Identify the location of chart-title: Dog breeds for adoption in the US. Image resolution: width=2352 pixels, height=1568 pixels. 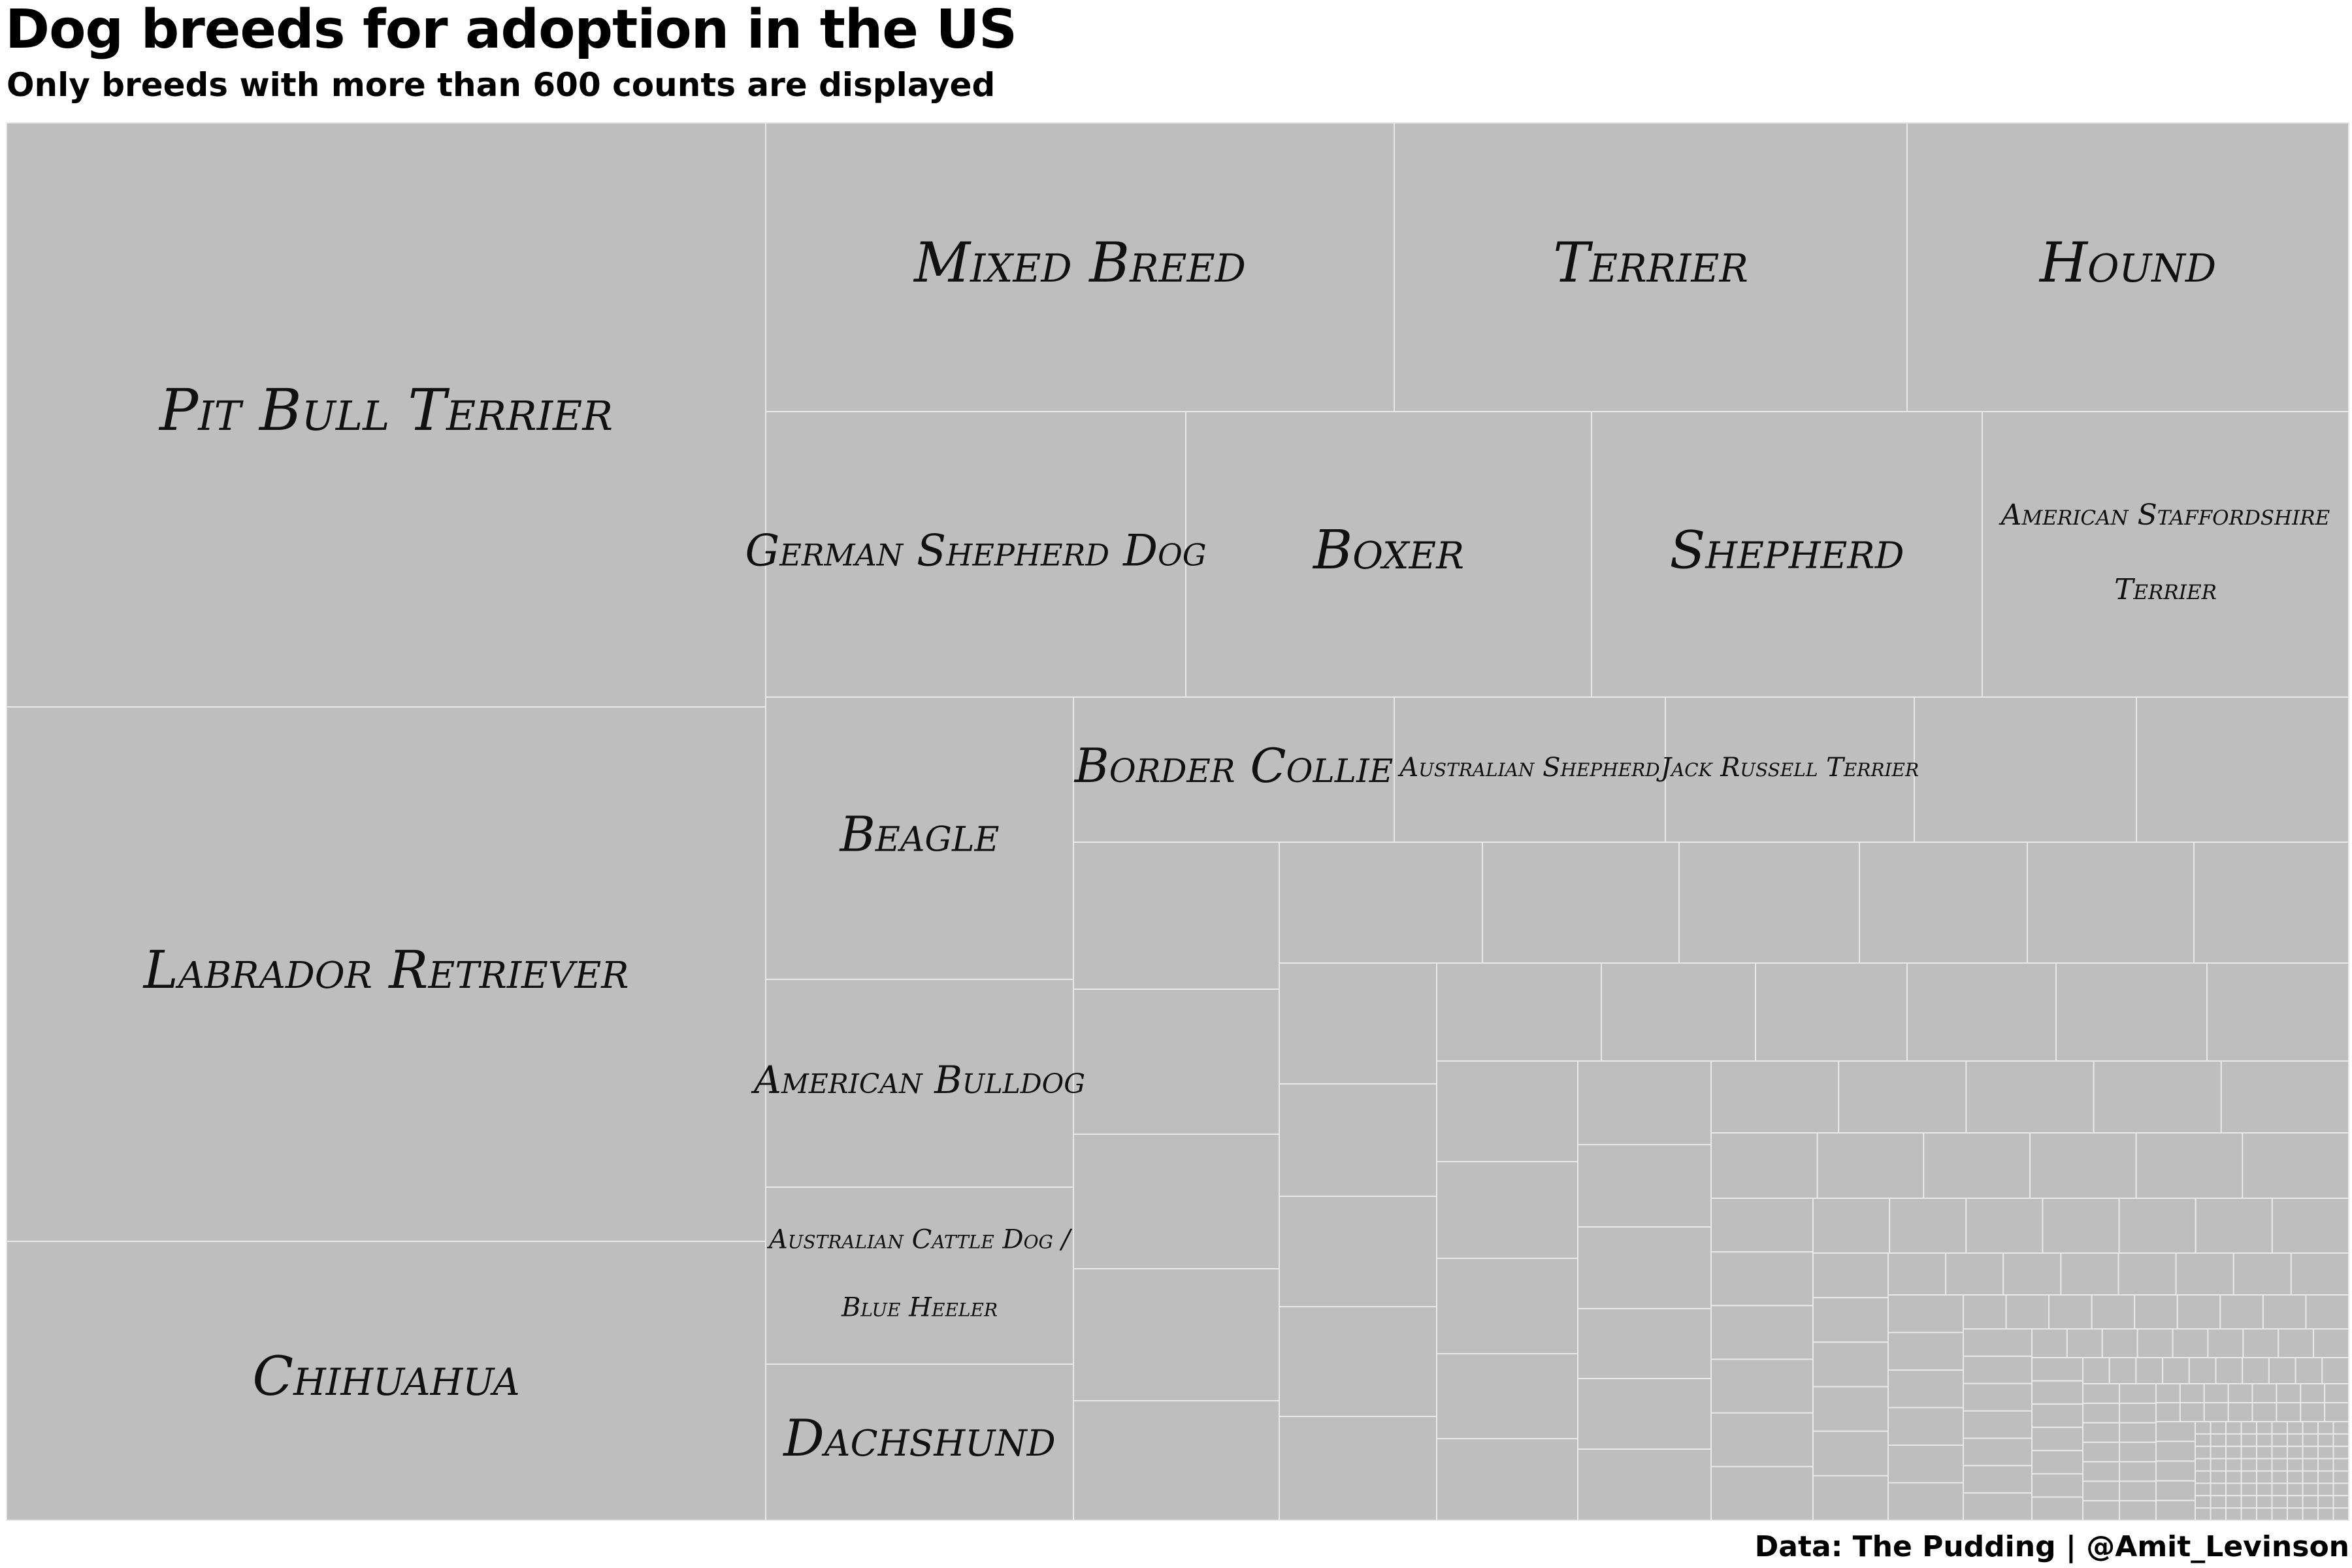
(511, 30).